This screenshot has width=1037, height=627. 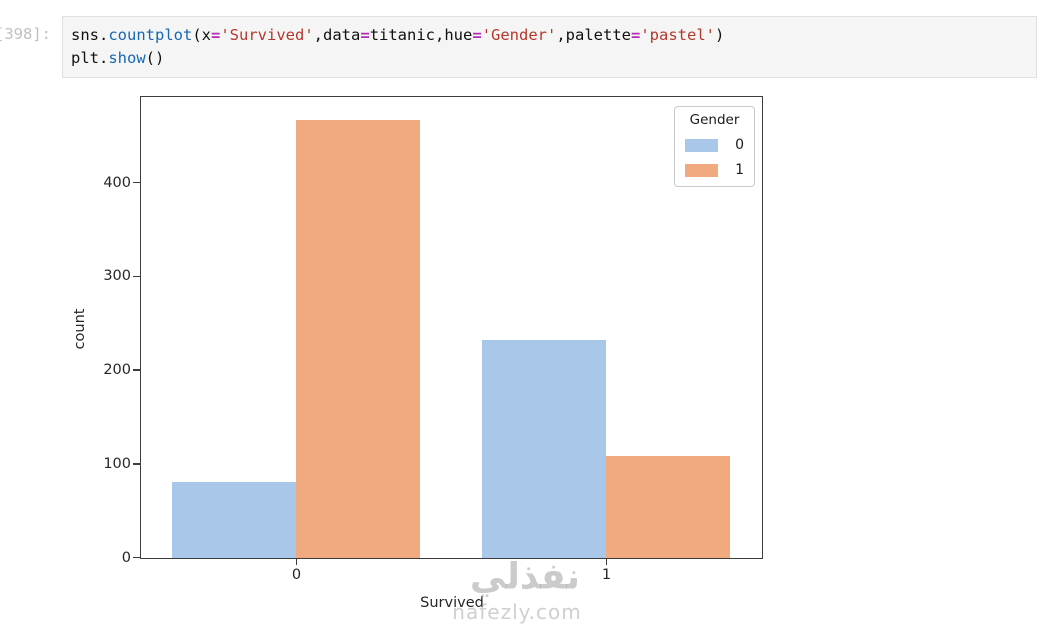 What do you see at coordinates (421, 35) in the screenshot?
I see `code-token-default: titanic,hue` at bounding box center [421, 35].